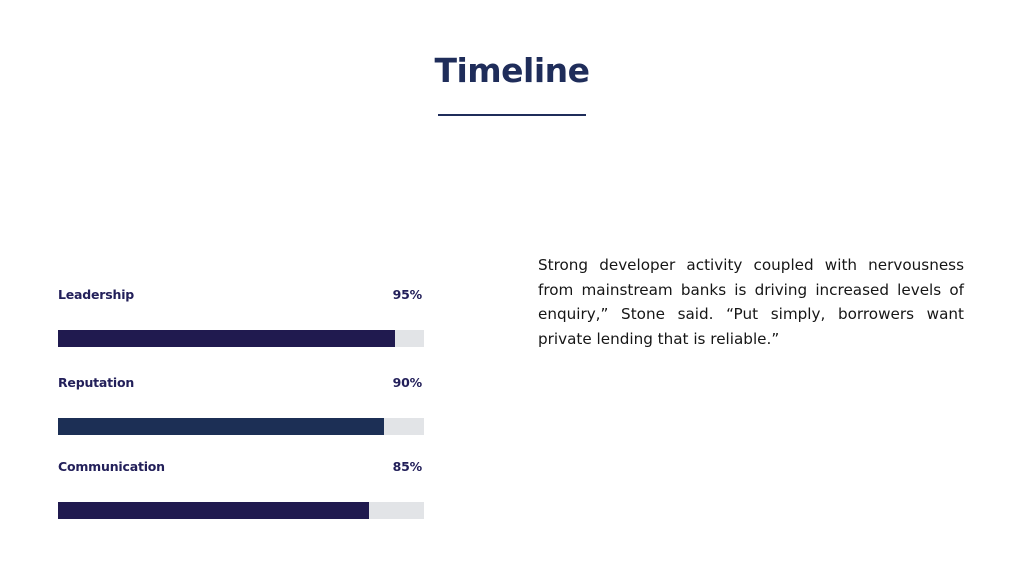 Image resolution: width=1024 pixels, height=576 pixels. I want to click on skill-percent: 90%, so click(407, 382).